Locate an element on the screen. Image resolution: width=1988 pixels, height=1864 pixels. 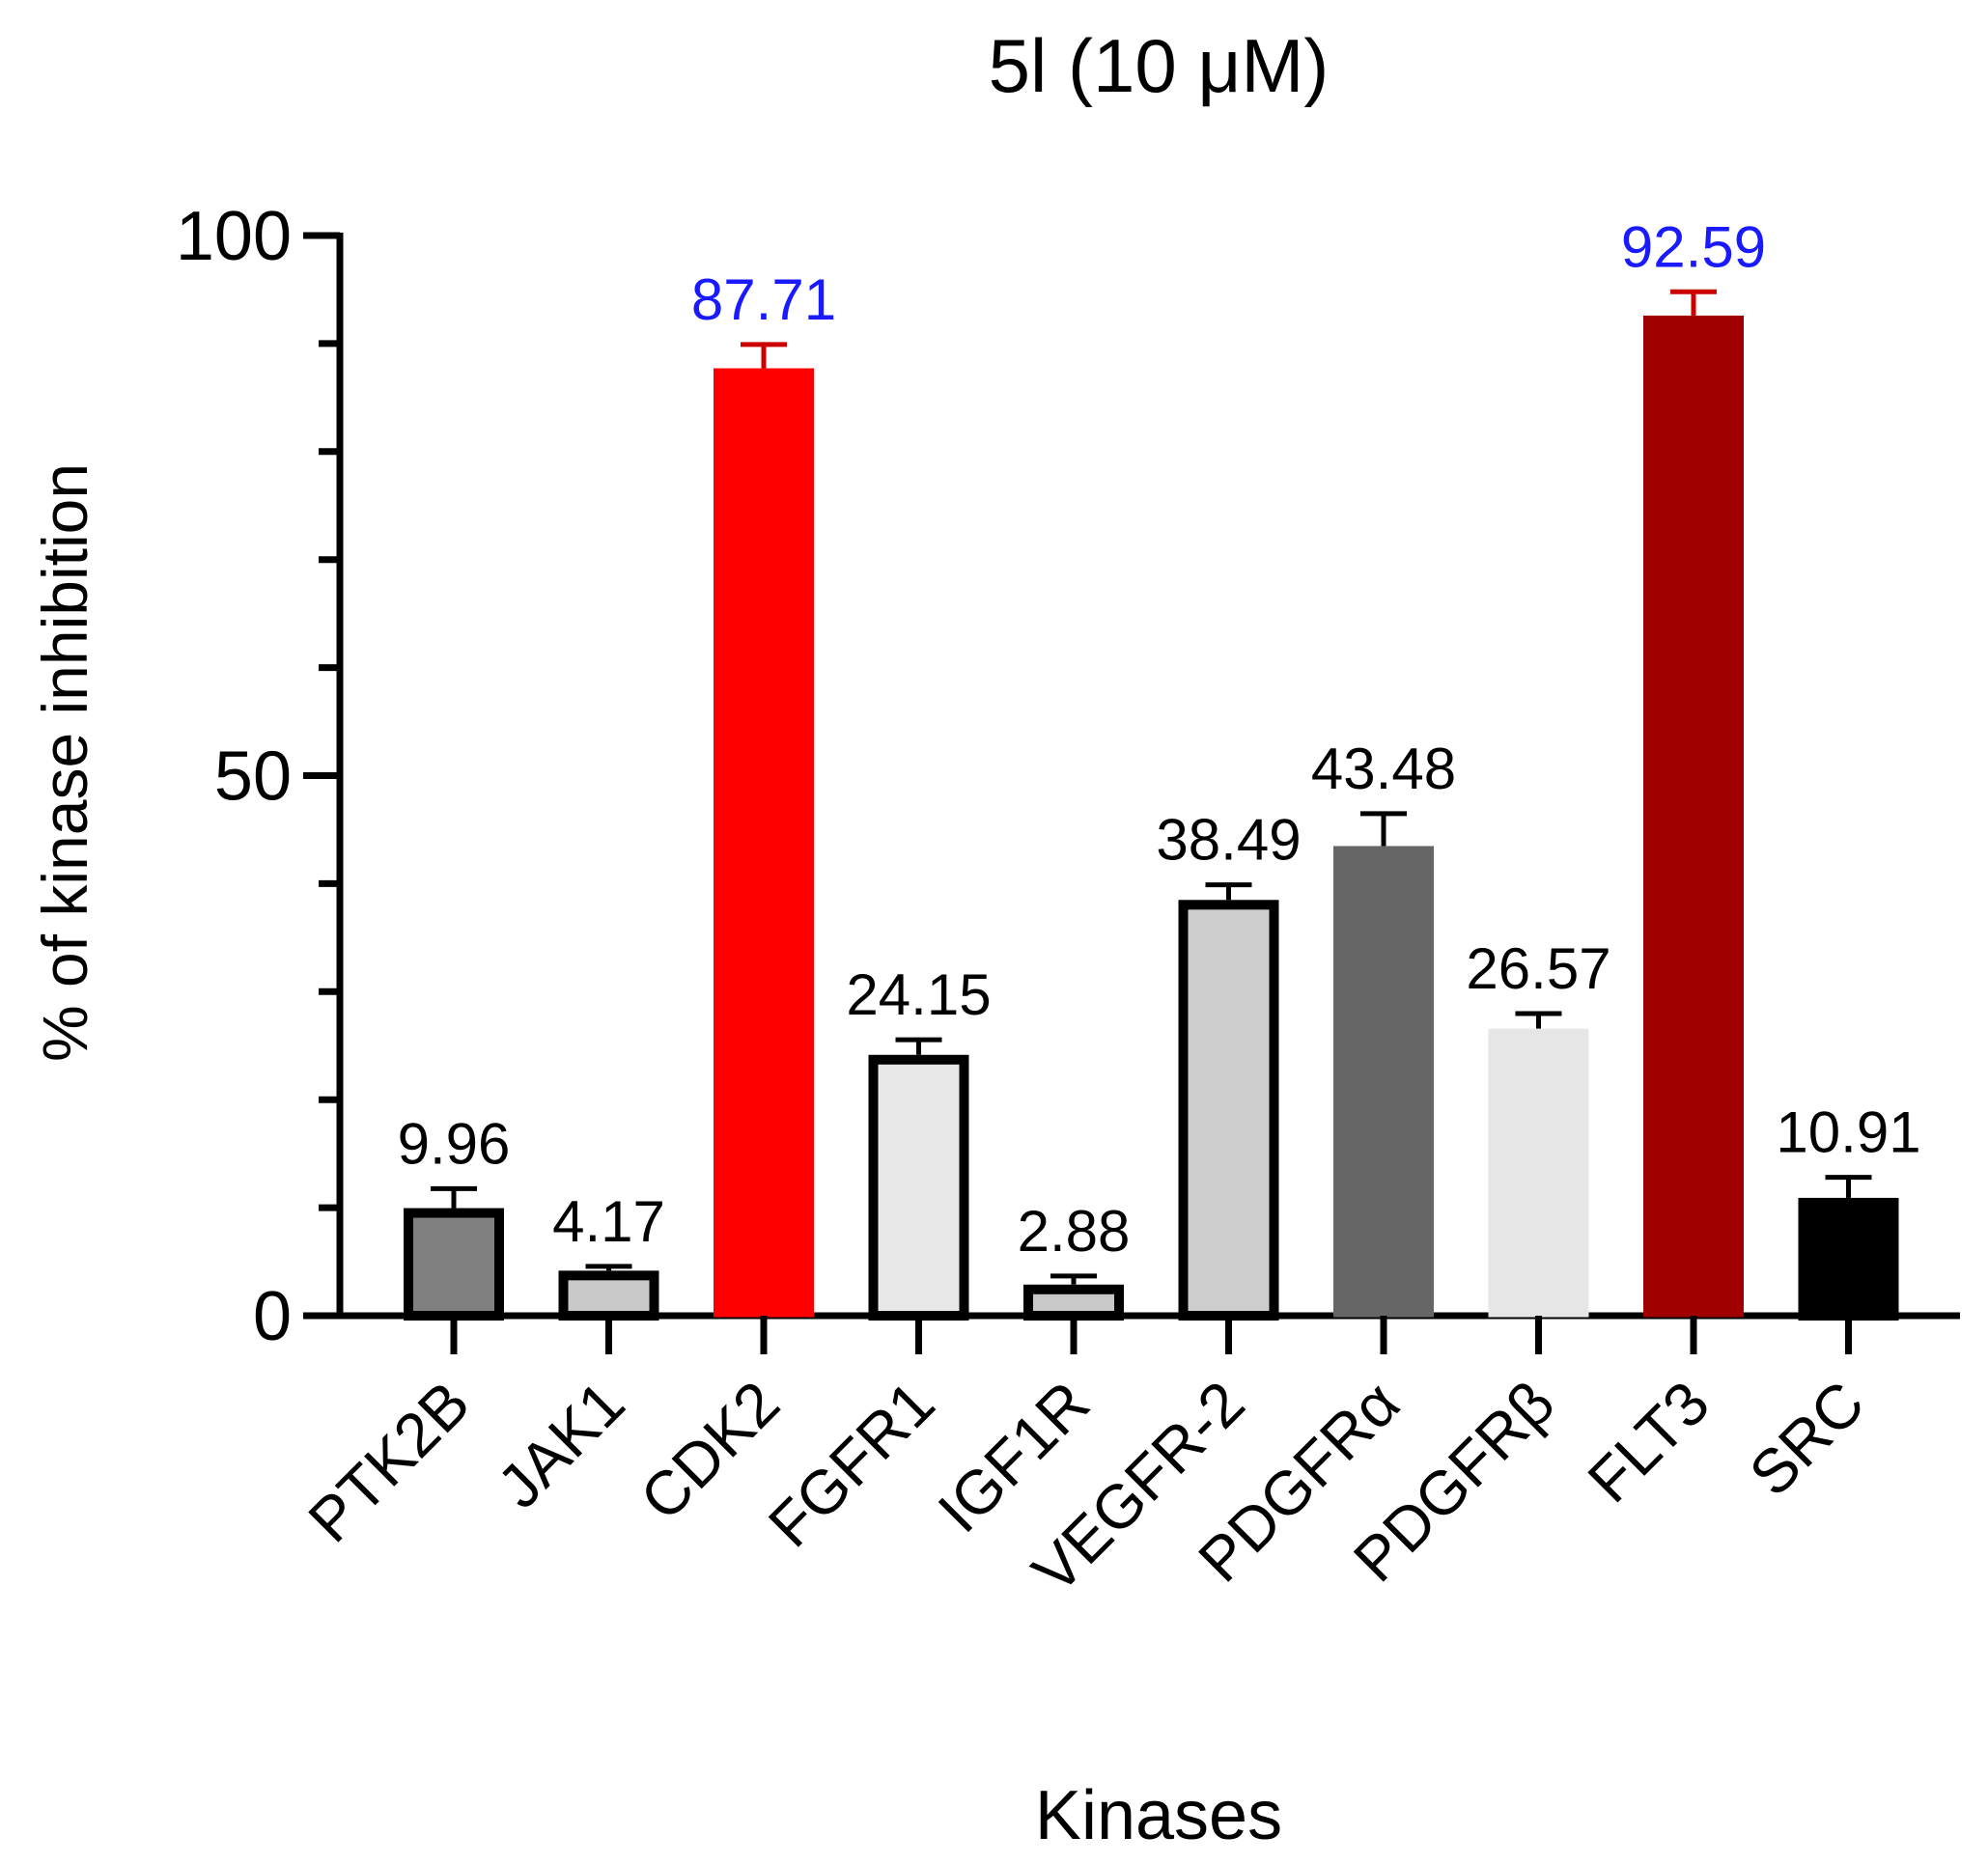
value-label-jak1: 4.17 is located at coordinates (609, 1222).